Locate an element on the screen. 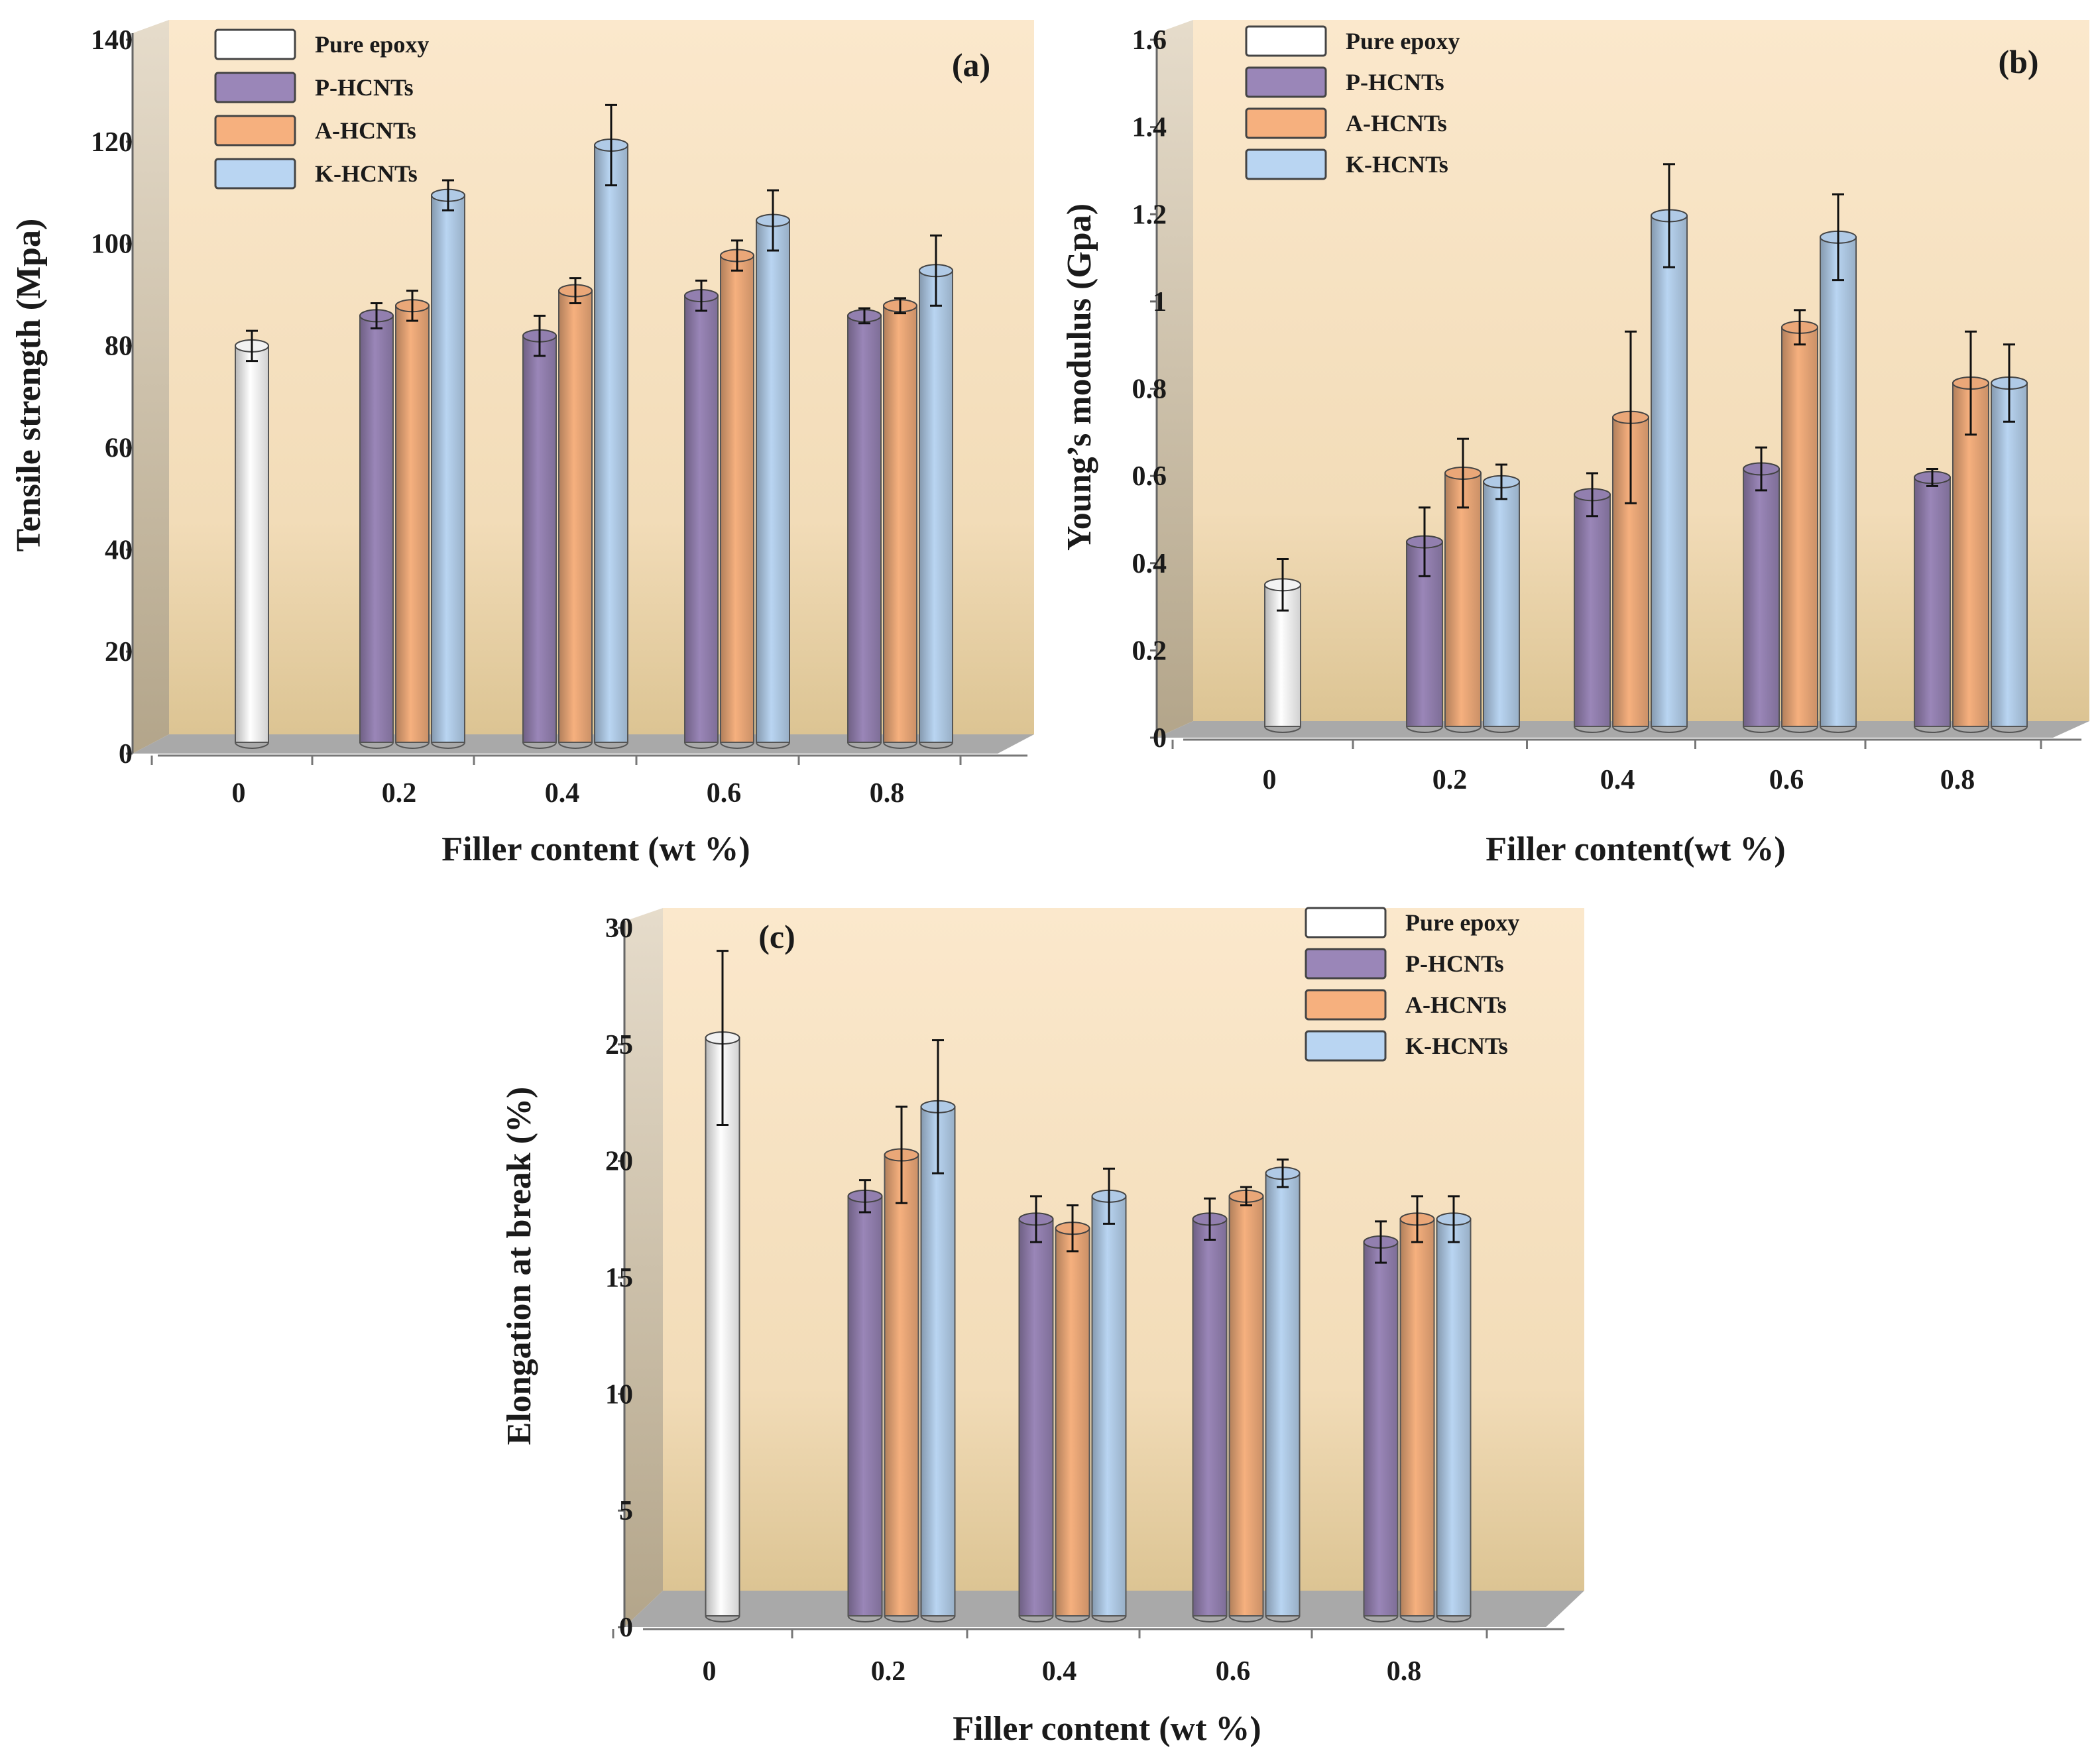 This screenshot has width=2100, height=1761. y-tick-label: 20 is located at coordinates (119, 652).